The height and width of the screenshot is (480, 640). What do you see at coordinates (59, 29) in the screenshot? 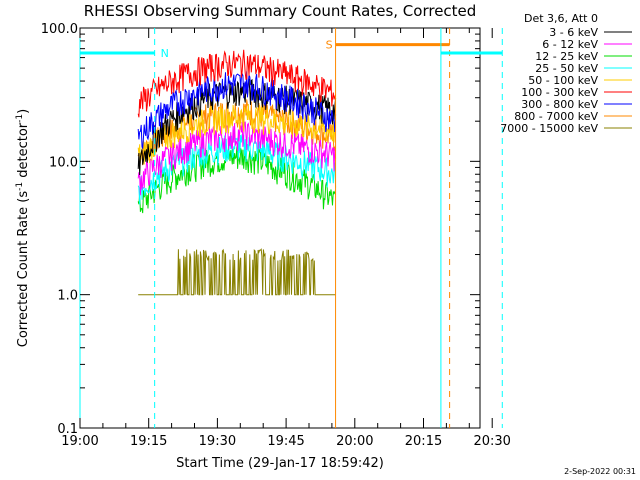
I see `y-tick-label: 100.0` at bounding box center [59, 29].